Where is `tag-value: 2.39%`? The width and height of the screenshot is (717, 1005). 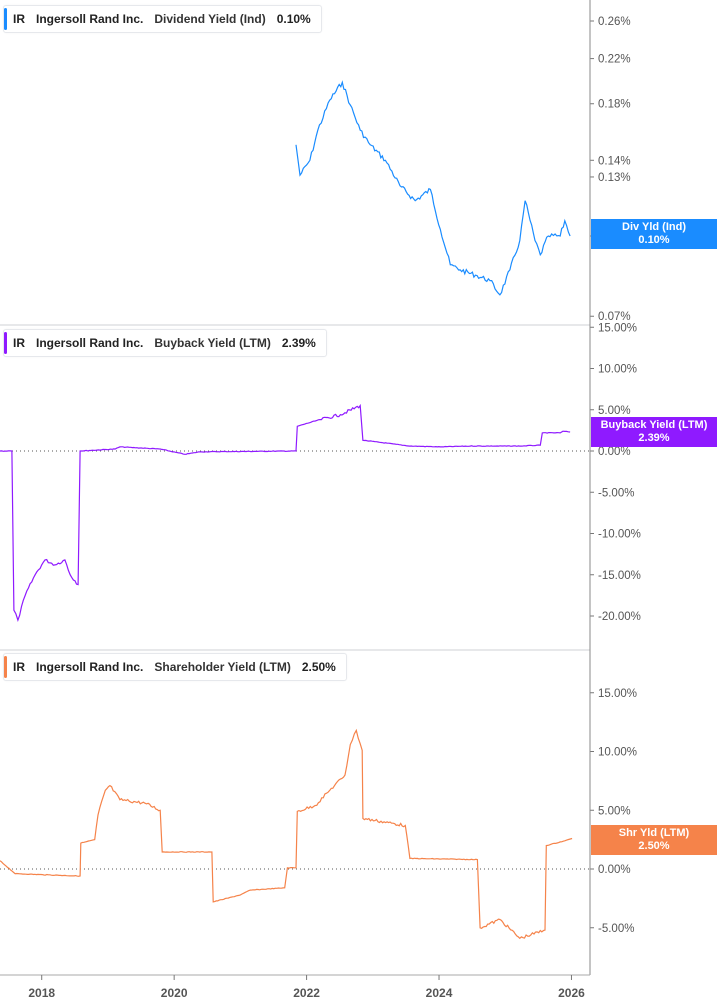
tag-value: 2.39% is located at coordinates (654, 438).